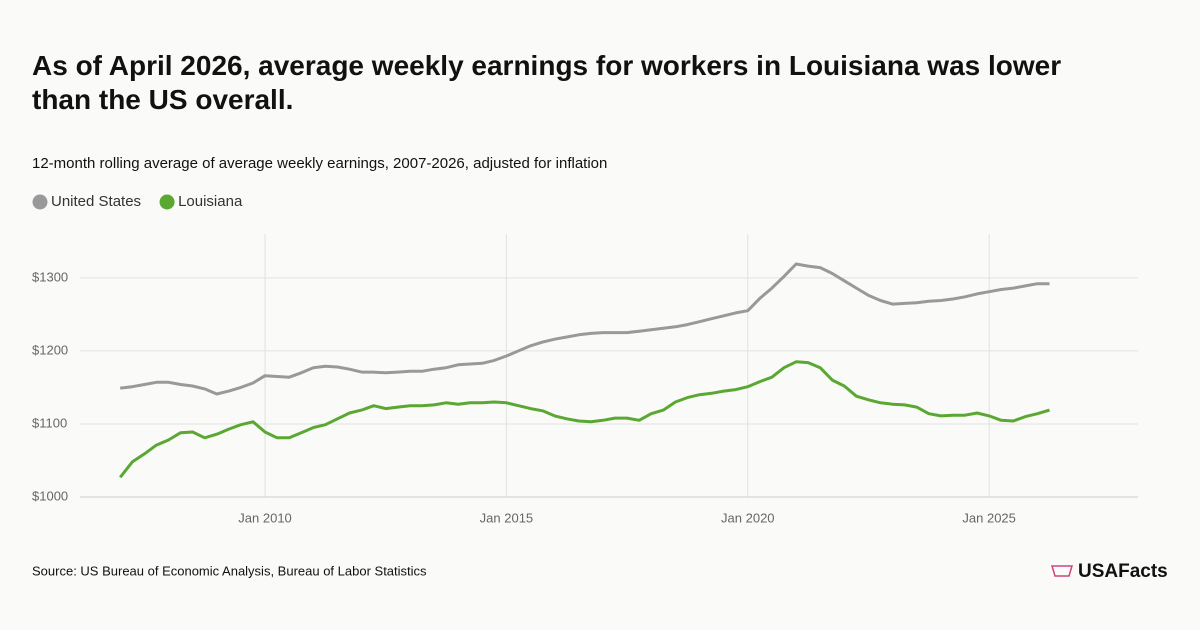 The height and width of the screenshot is (635, 1200). What do you see at coordinates (49, 422) in the screenshot?
I see `y-tick-label: $1100` at bounding box center [49, 422].